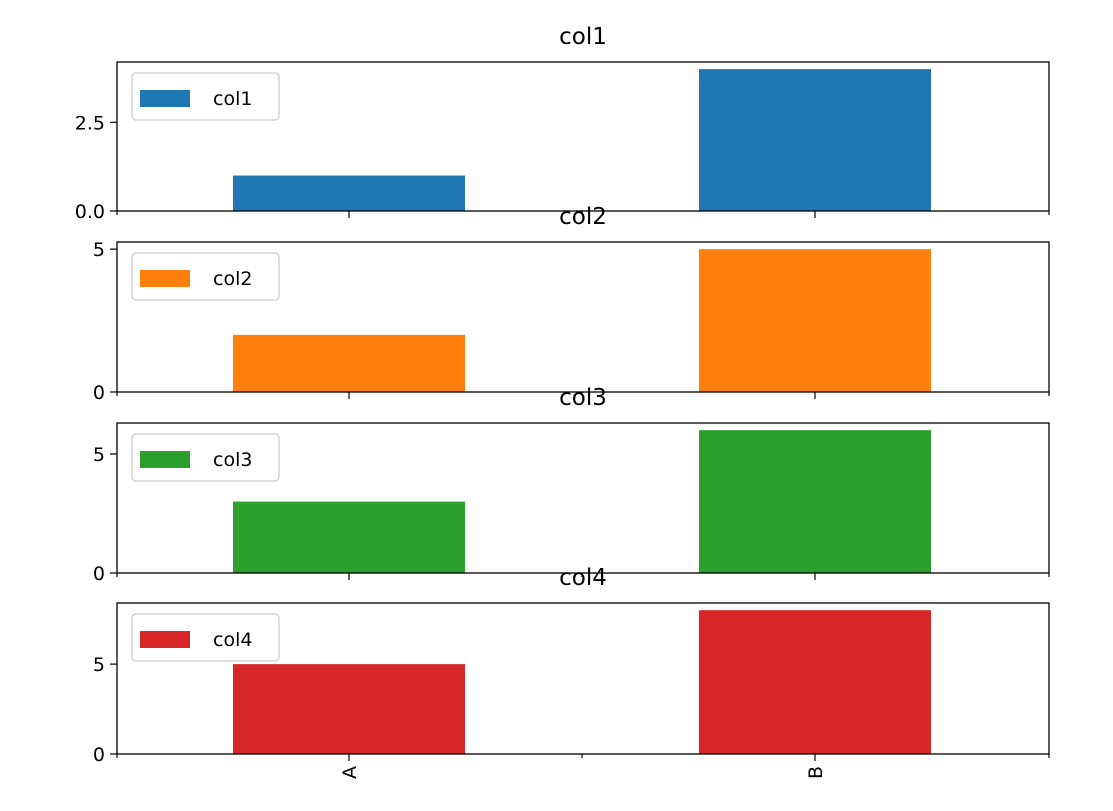 The height and width of the screenshot is (811, 1113). I want to click on legend-label: col2, so click(232, 279).